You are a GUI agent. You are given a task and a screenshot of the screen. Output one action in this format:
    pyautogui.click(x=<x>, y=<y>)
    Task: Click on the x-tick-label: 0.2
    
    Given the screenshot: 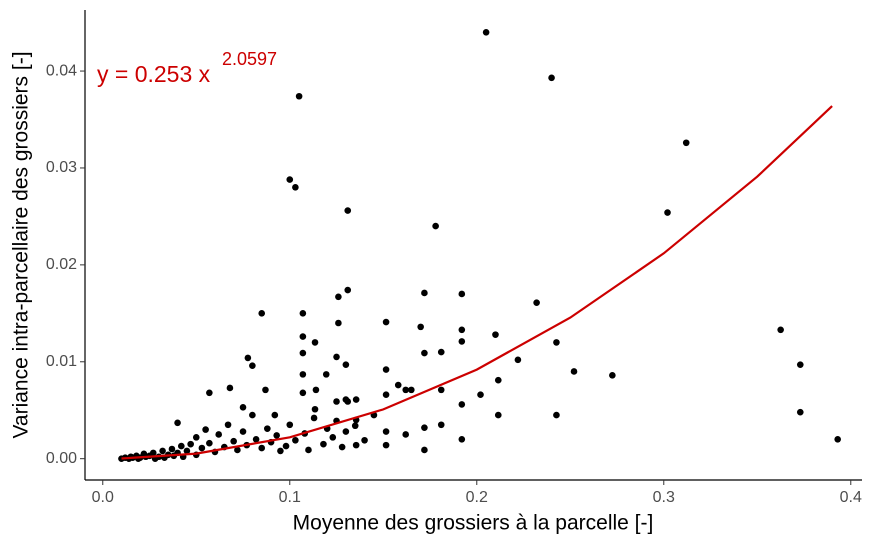 What is the action you would take?
    pyautogui.click(x=477, y=497)
    